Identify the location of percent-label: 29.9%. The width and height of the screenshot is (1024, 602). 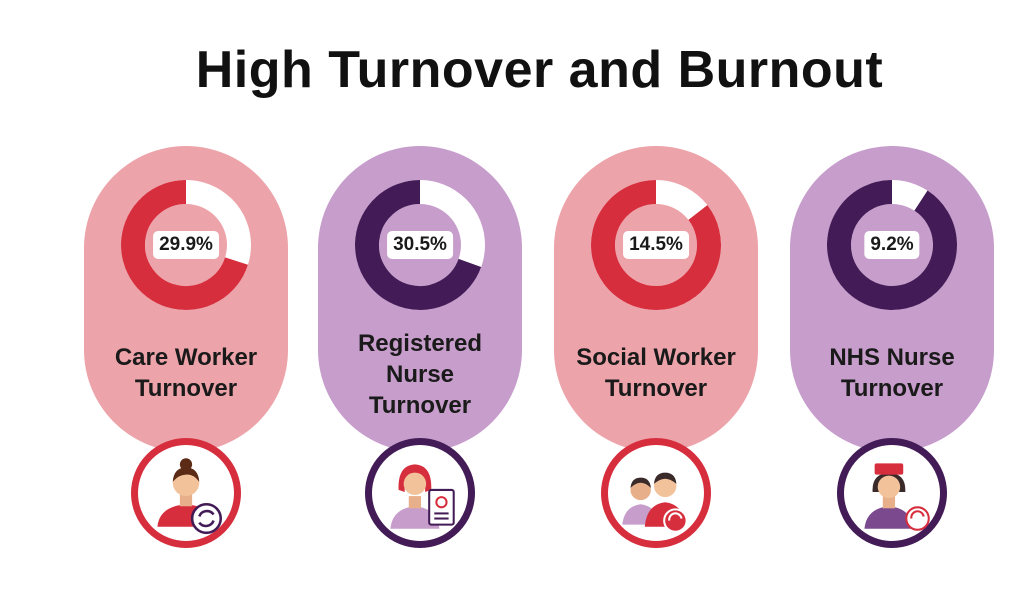
(186, 245).